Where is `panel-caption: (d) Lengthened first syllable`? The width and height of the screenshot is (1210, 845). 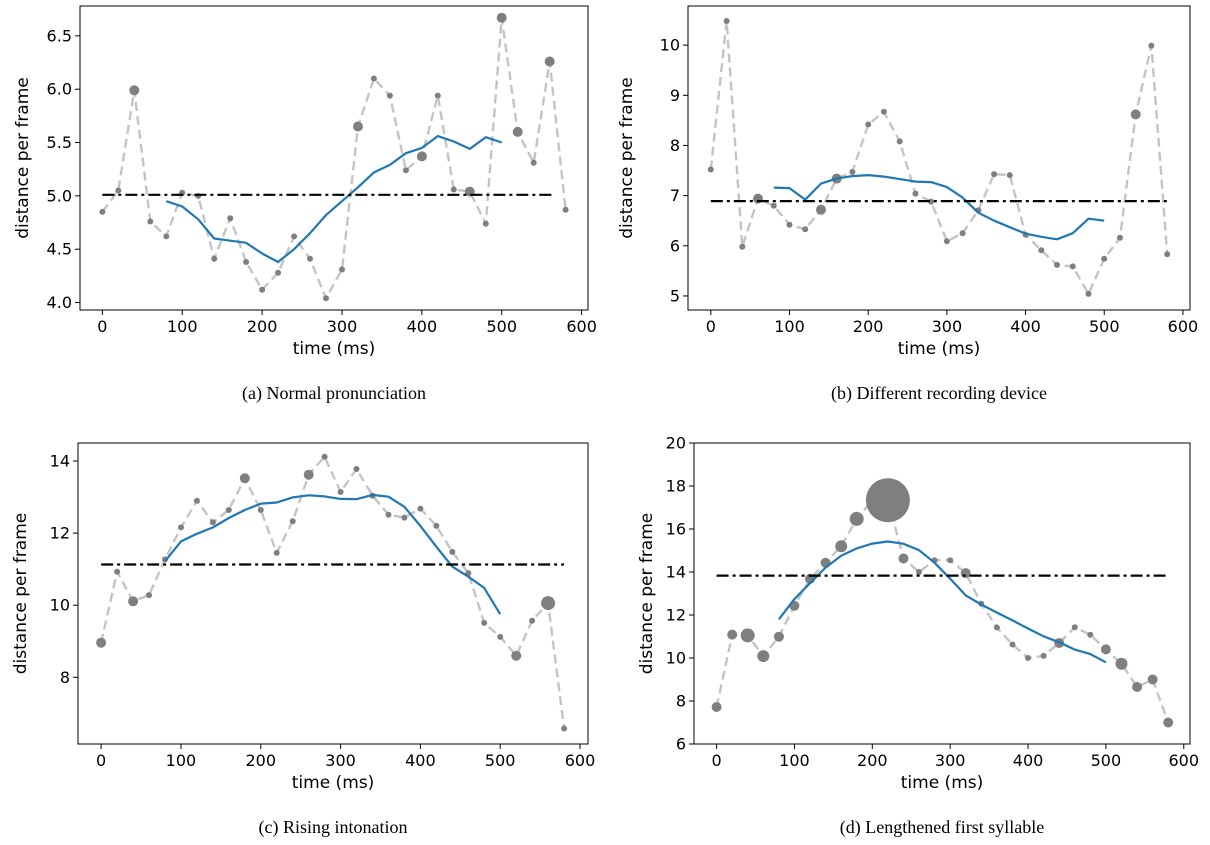
panel-caption: (d) Lengthened first syllable is located at coordinates (942, 827).